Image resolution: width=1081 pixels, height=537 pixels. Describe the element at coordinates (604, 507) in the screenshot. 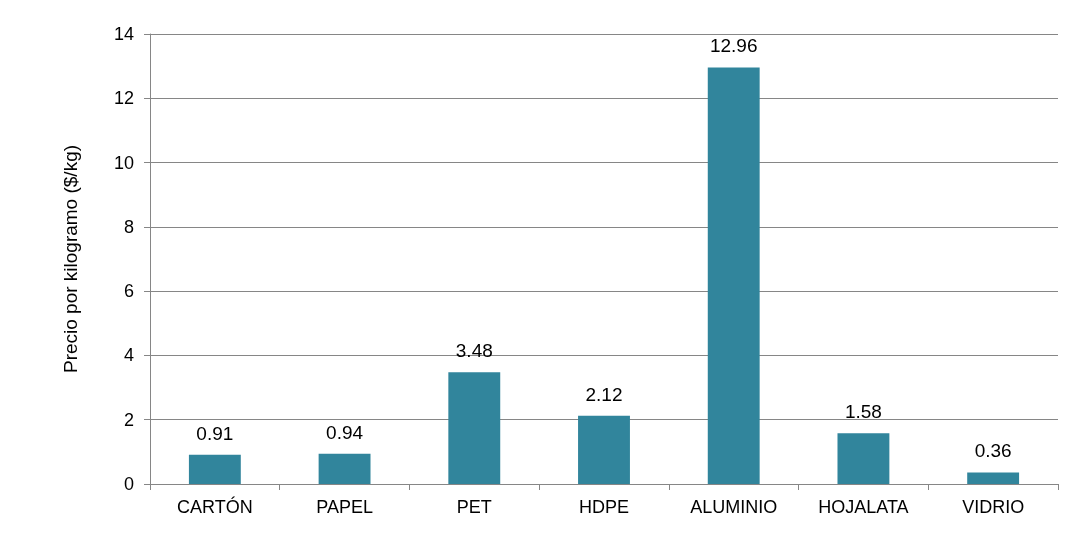

I see `x-tick-label: HDPE` at that location.